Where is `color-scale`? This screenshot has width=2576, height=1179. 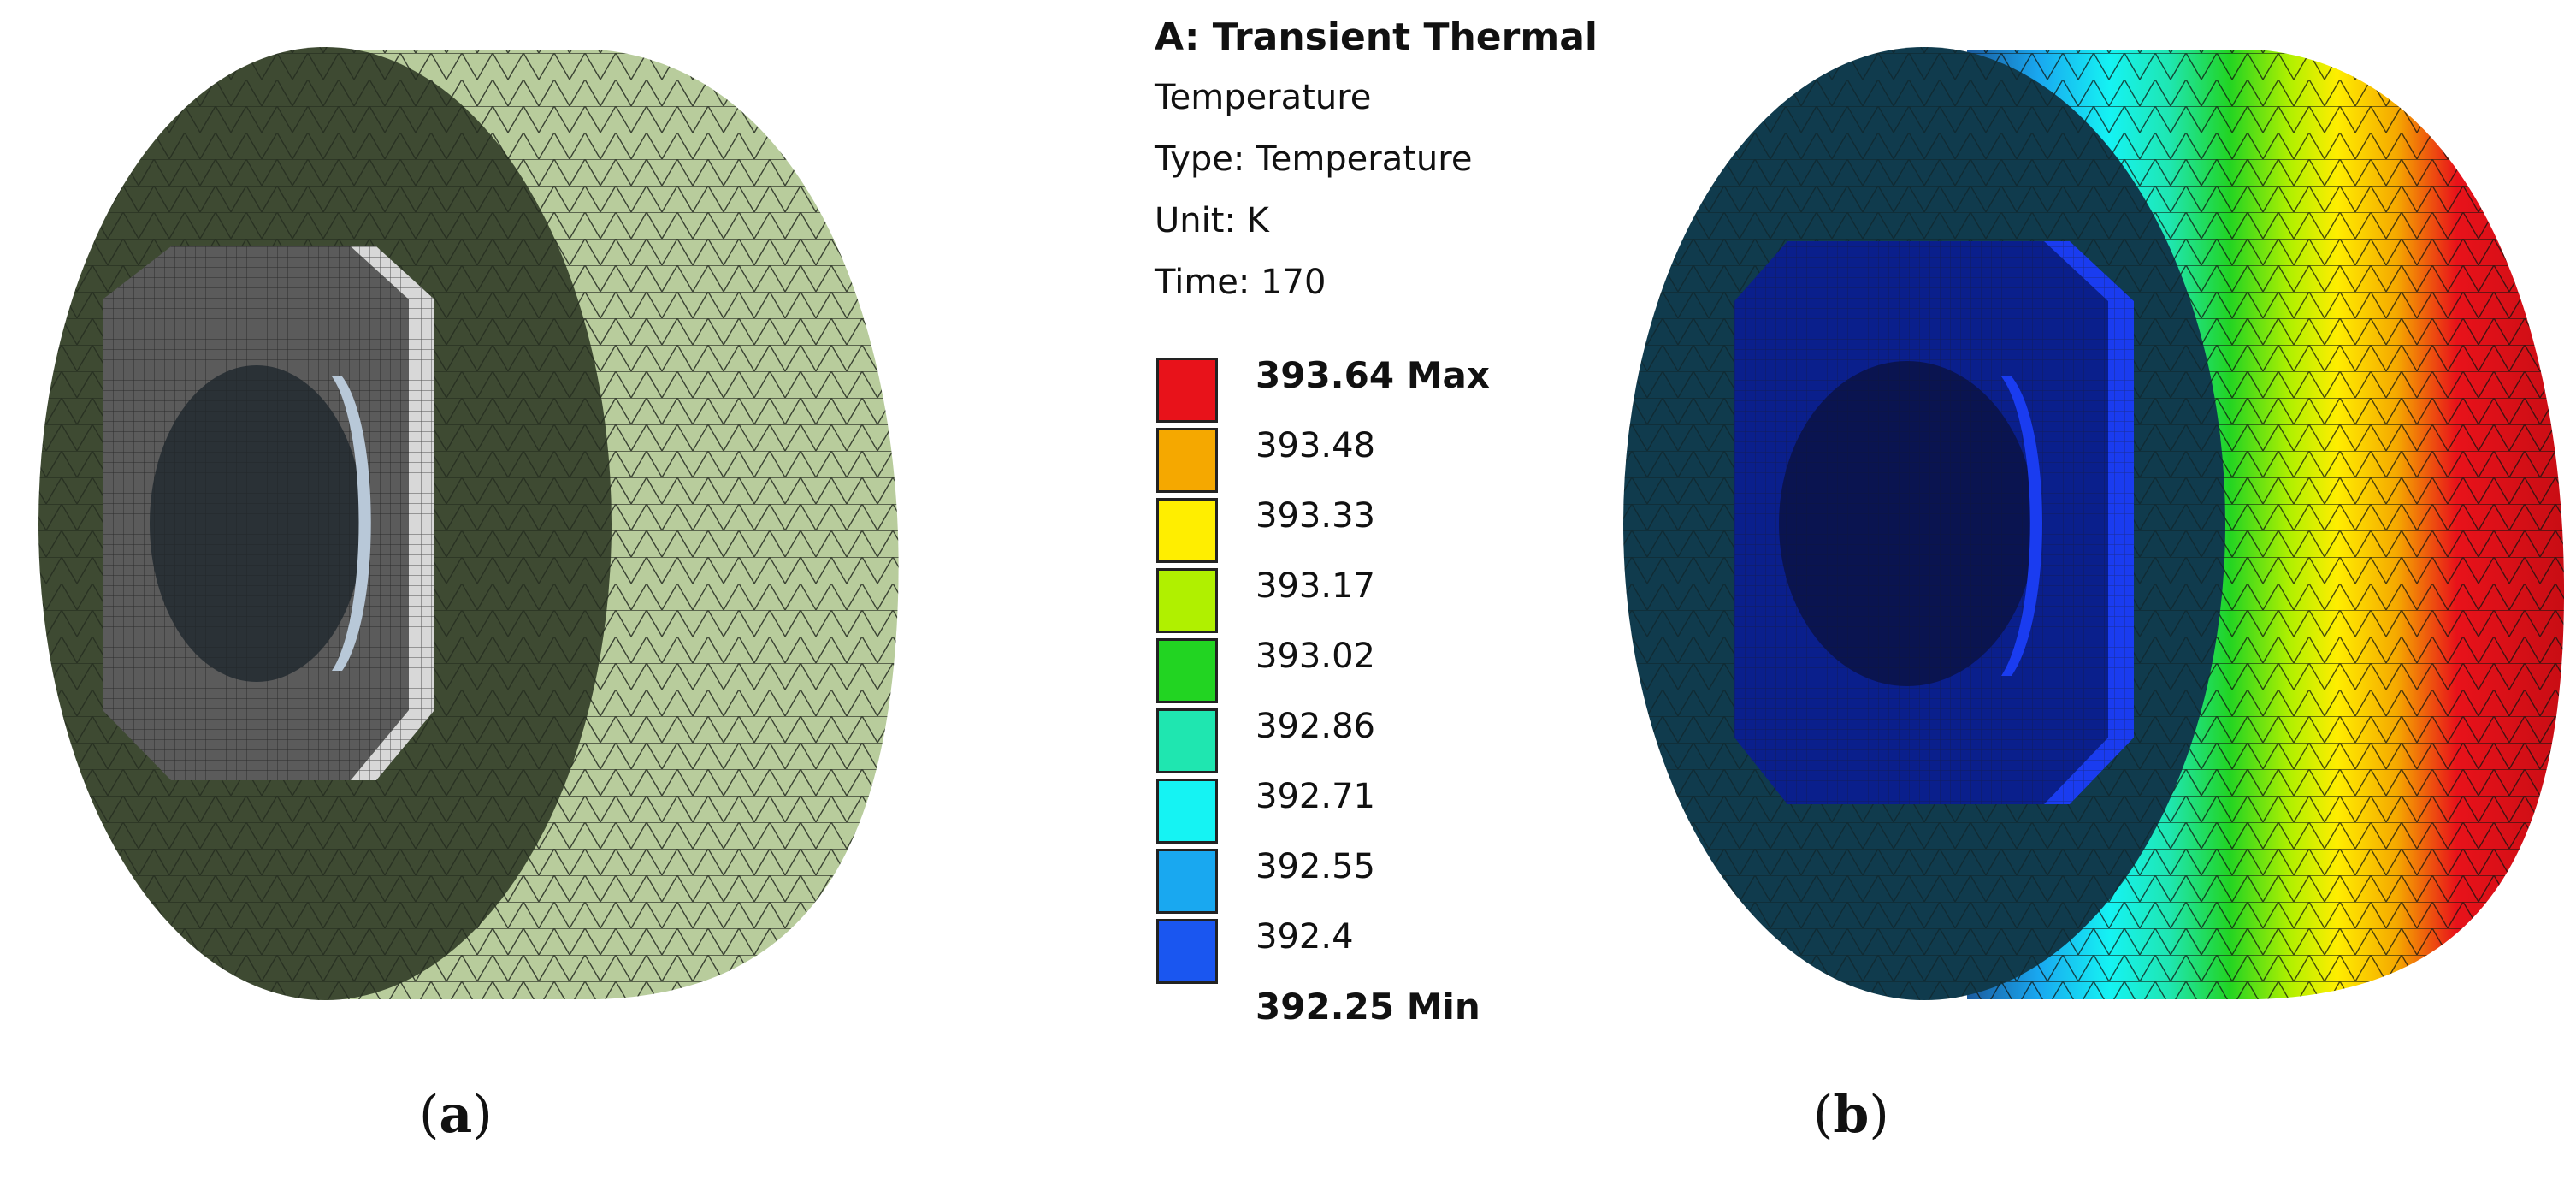
color-scale is located at coordinates (1190, 673).